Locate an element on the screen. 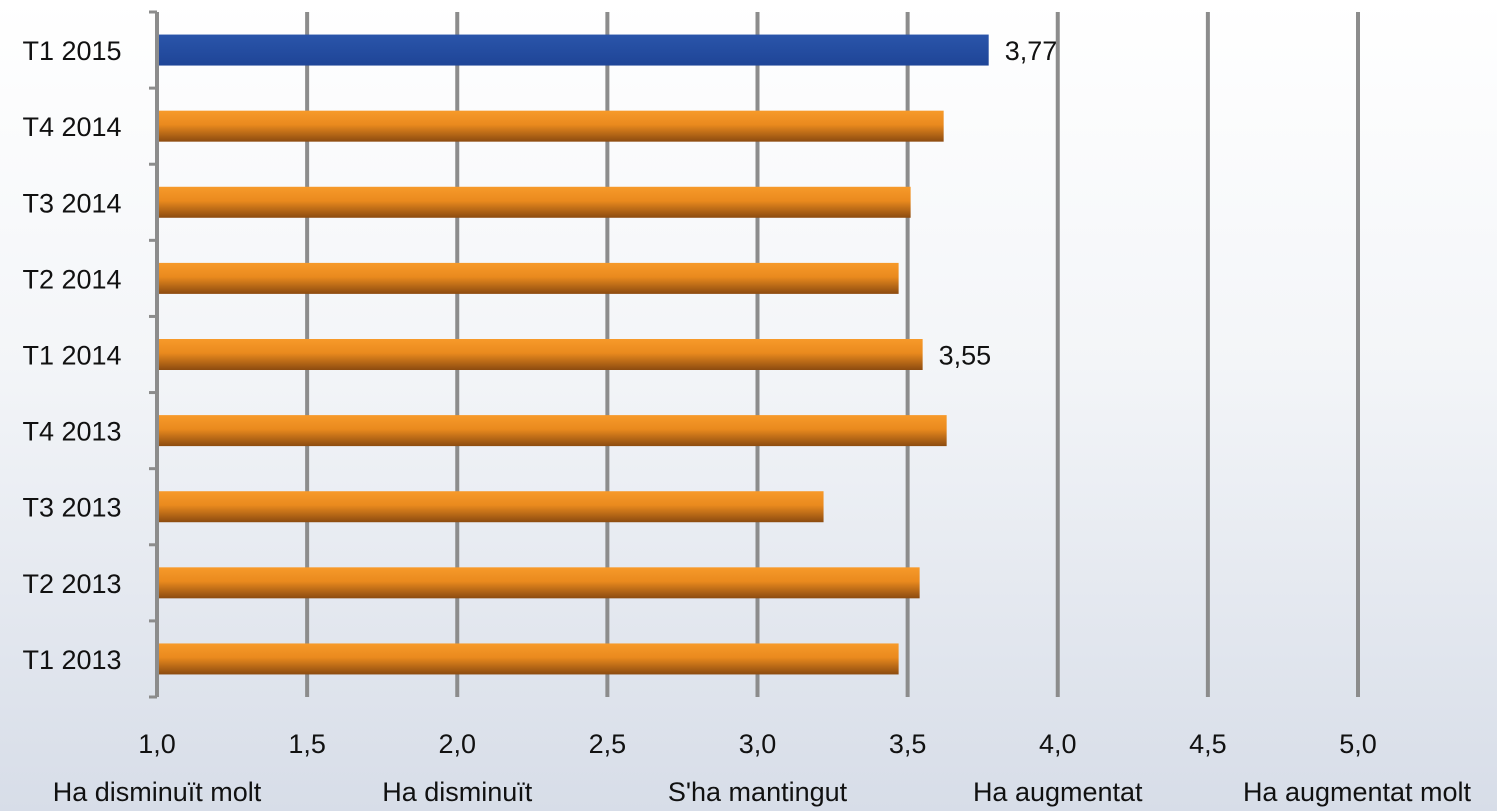 This screenshot has height=811, width=1497. data-label: 3,55 is located at coordinates (965, 356).